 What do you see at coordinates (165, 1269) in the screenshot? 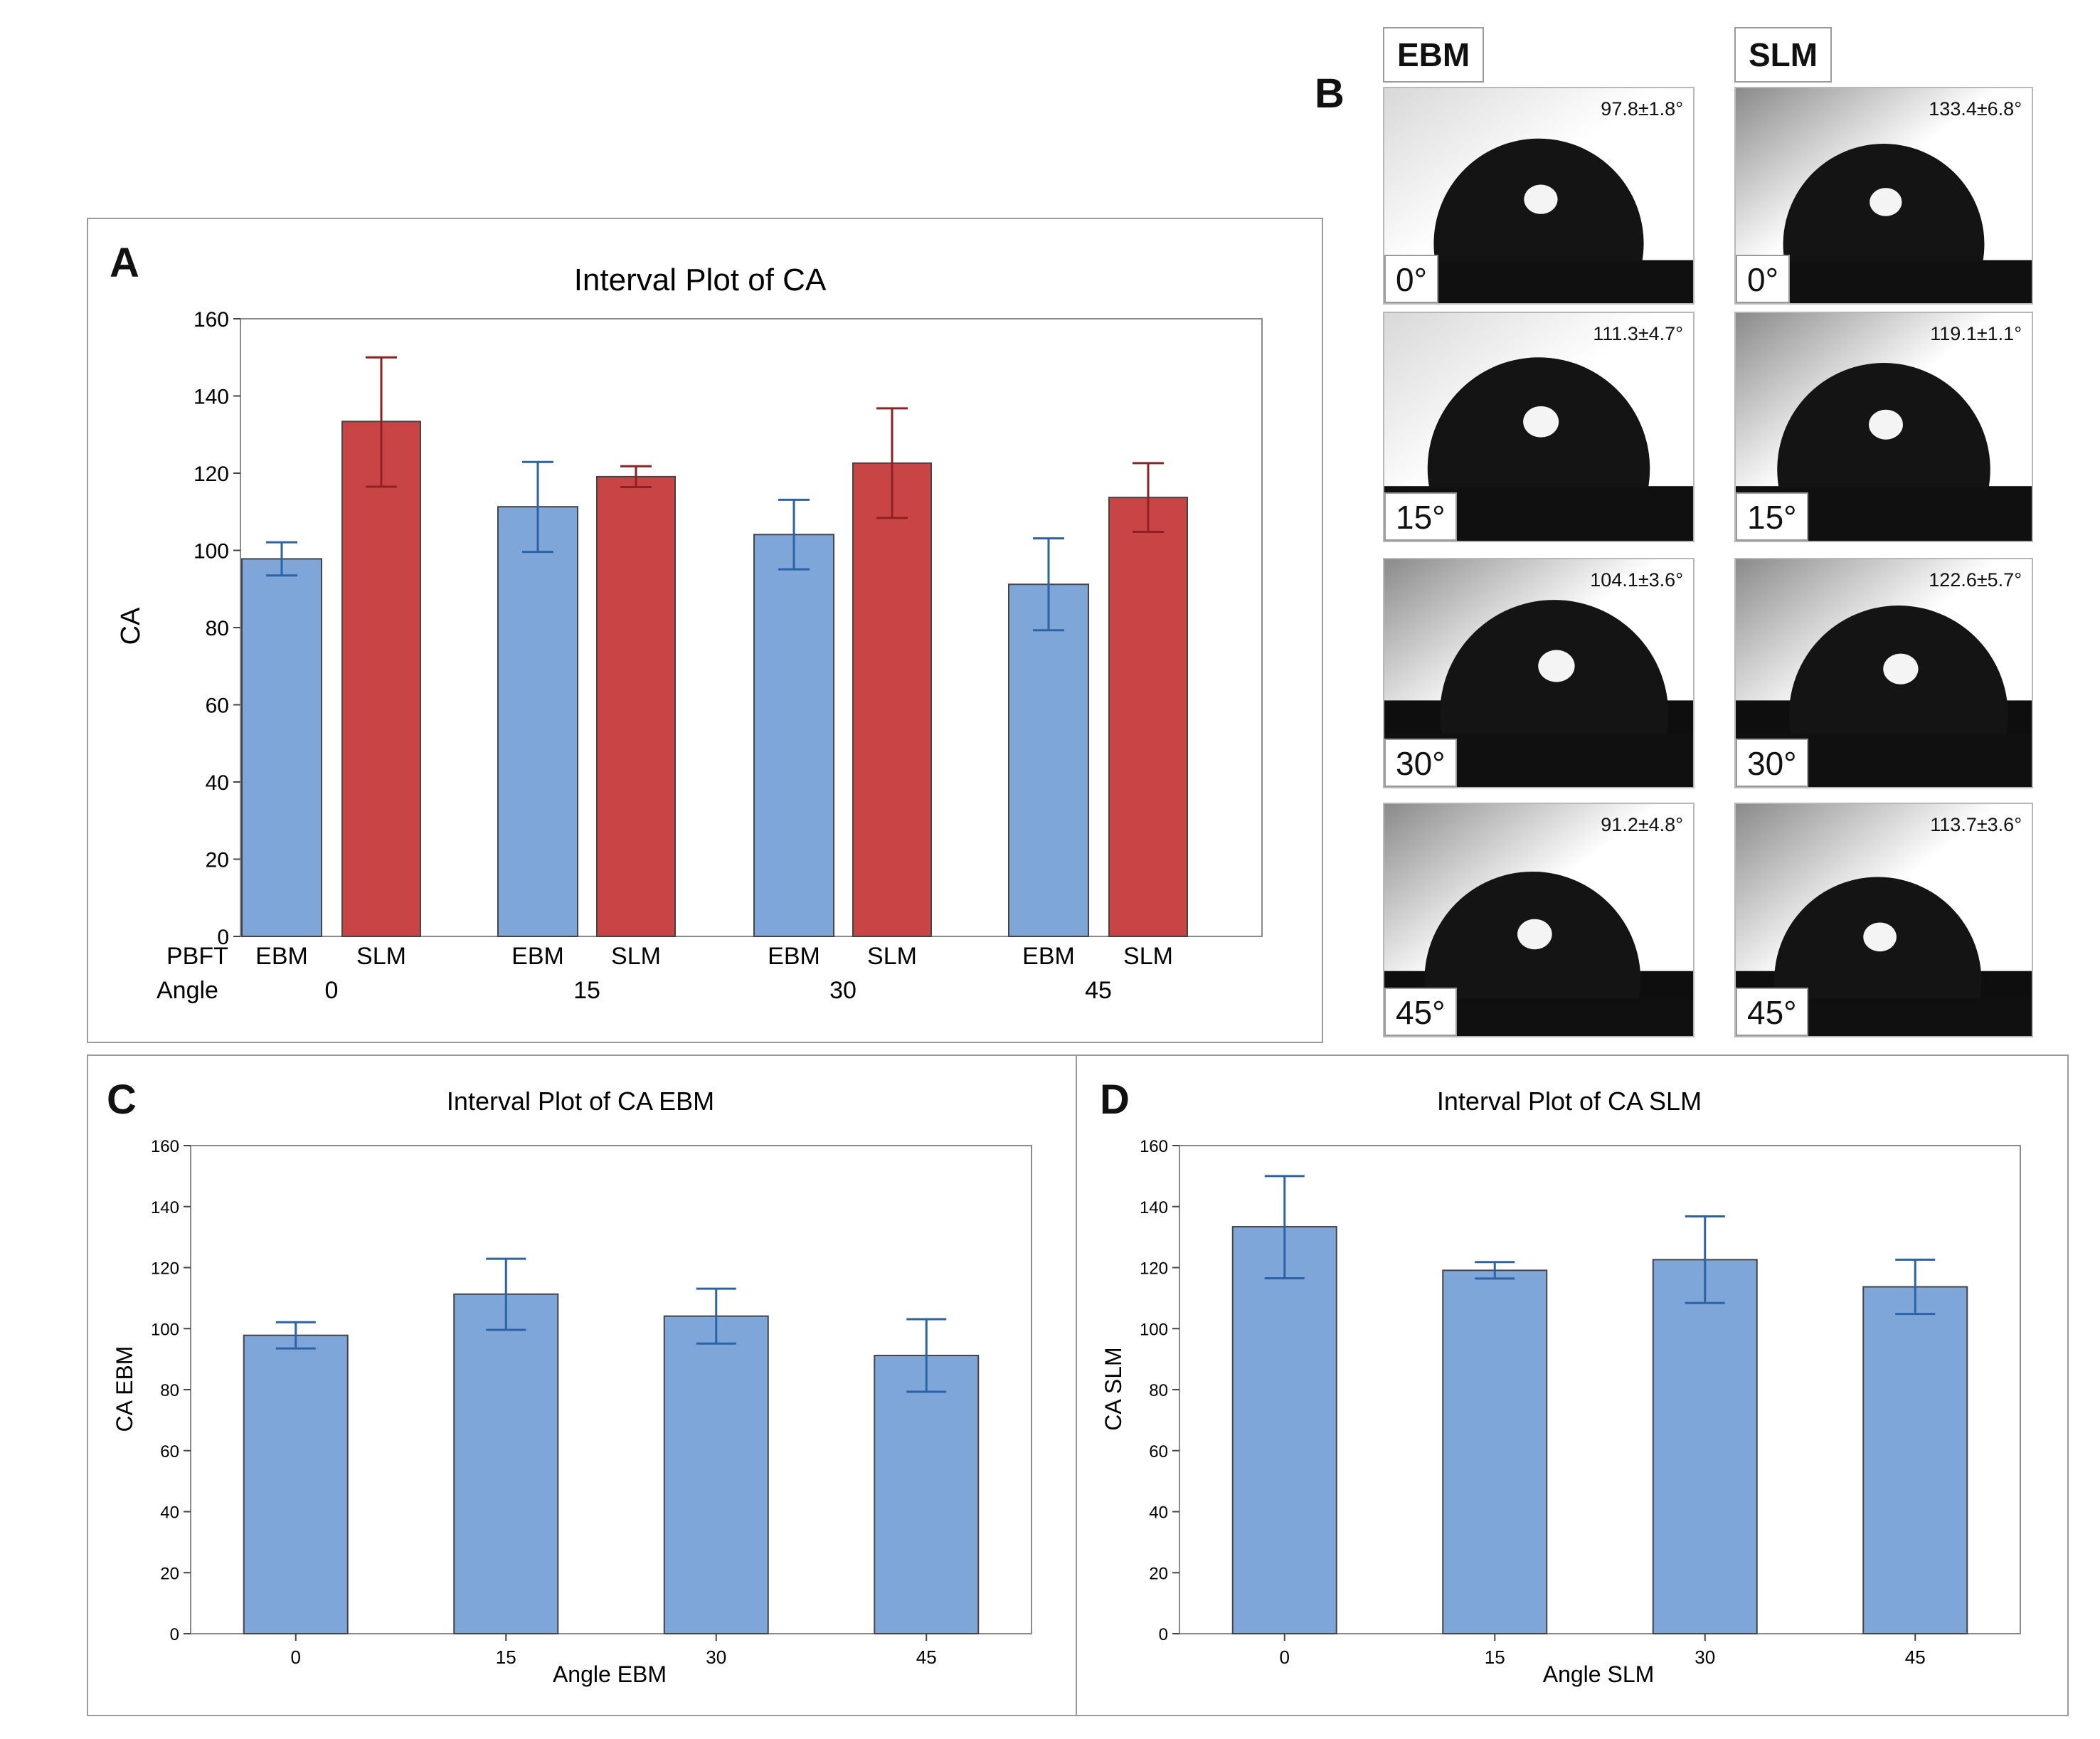
I see `chart-c-ytick-label: 120` at bounding box center [165, 1269].